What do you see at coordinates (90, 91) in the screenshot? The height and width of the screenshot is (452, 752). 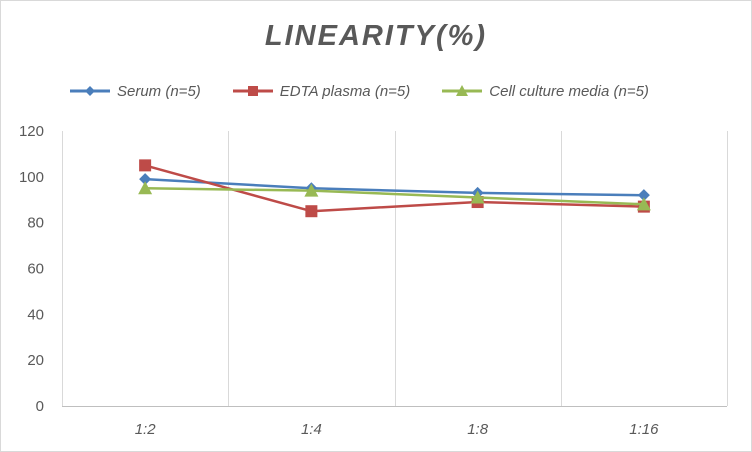 I see `legend-marker-serum` at bounding box center [90, 91].